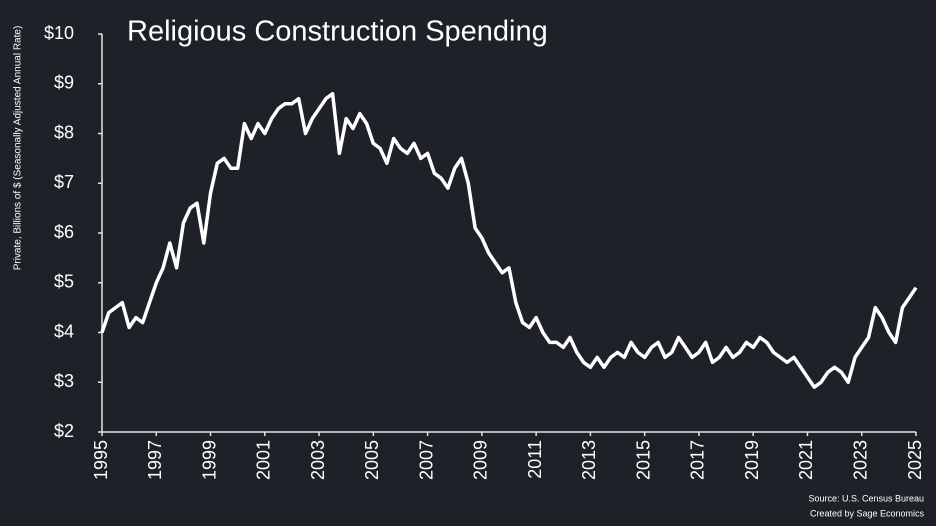 This screenshot has height=526, width=936. What do you see at coordinates (59, 33) in the screenshot?
I see `y-tick-label: $10` at bounding box center [59, 33].